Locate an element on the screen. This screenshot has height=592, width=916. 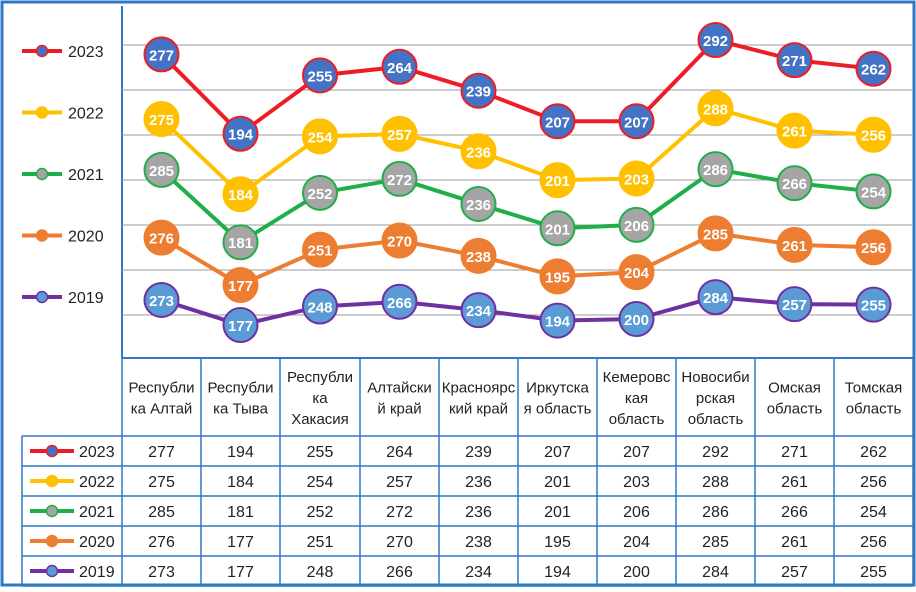
point-label-2022-6: 201 is located at coordinates (557, 181).